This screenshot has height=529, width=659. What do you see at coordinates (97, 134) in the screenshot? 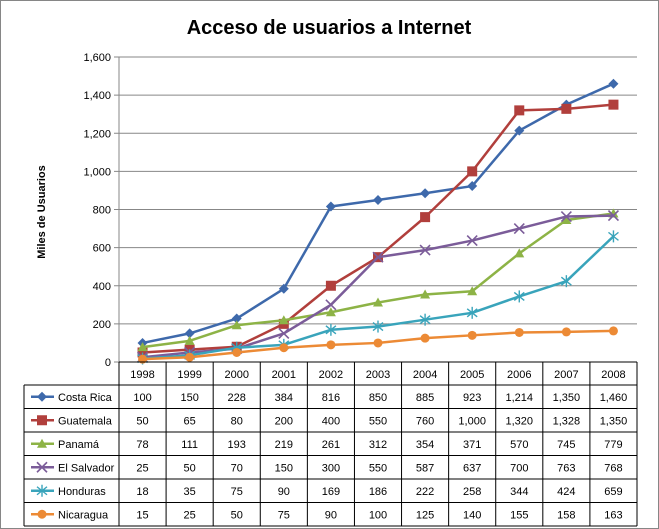
I see `y-tick-label: 1,200` at bounding box center [97, 134].